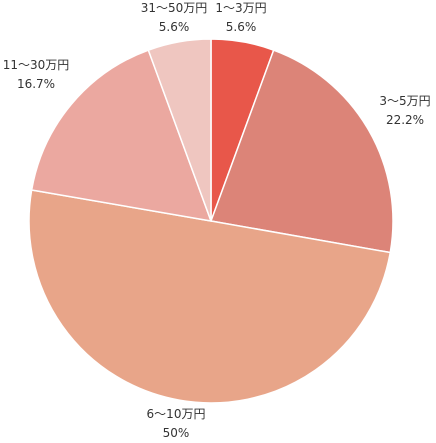 Image resolution: width=436 pixels, height=443 pixels. What do you see at coordinates (240, 8) in the screenshot?
I see `slice-category-label: 1〜3万円` at bounding box center [240, 8].